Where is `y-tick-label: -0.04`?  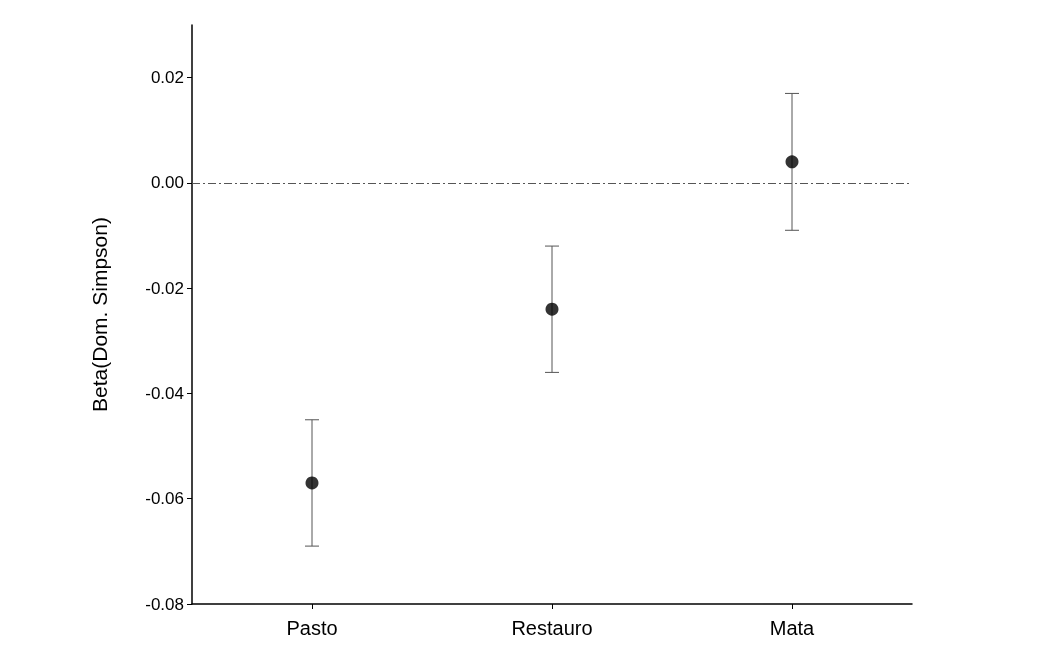 y-tick-label: -0.04 is located at coordinates (164, 393).